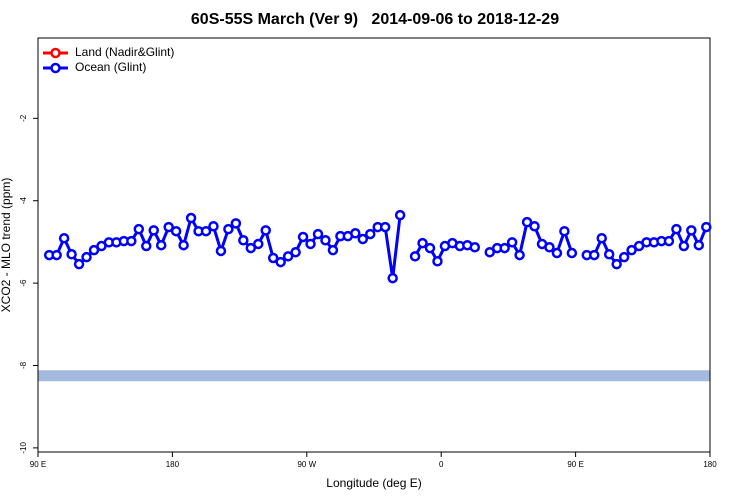 The image size is (750, 500). What do you see at coordinates (373, 483) in the screenshot?
I see `x-axis-label: Longitude (deg E)` at bounding box center [373, 483].